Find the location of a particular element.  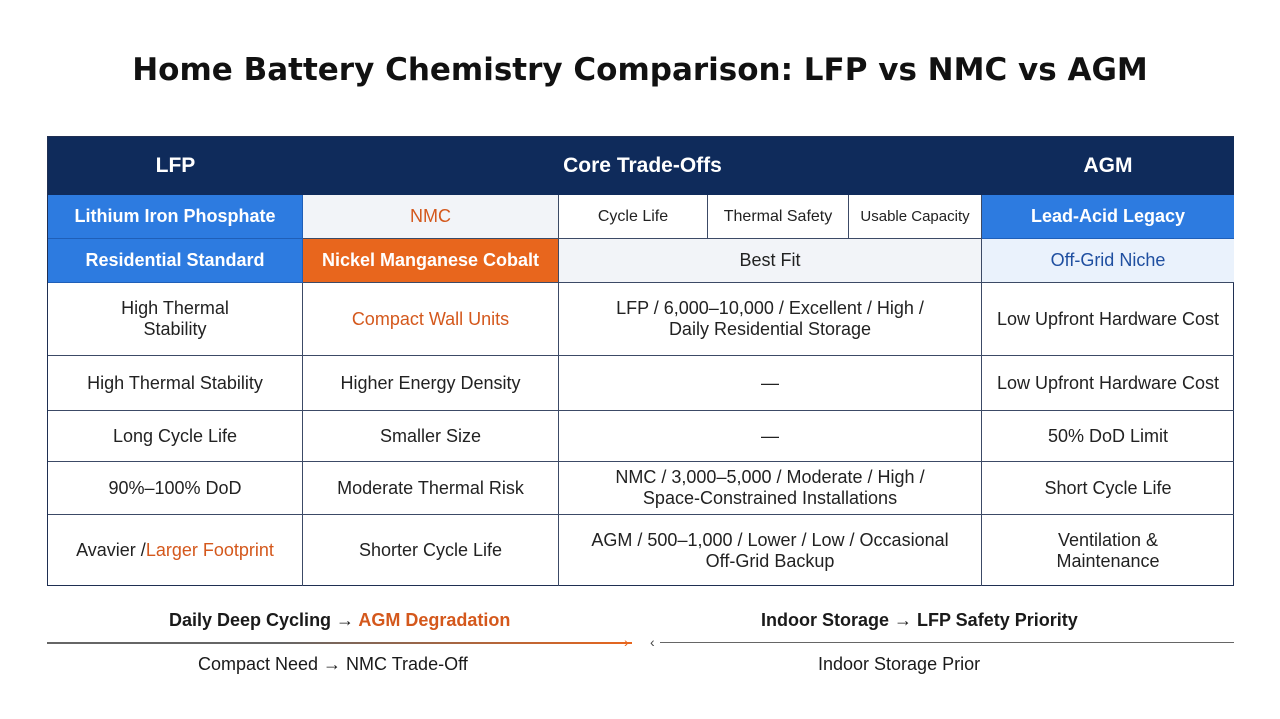

table-cell-nmc: Smaller Size is located at coordinates (431, 436).